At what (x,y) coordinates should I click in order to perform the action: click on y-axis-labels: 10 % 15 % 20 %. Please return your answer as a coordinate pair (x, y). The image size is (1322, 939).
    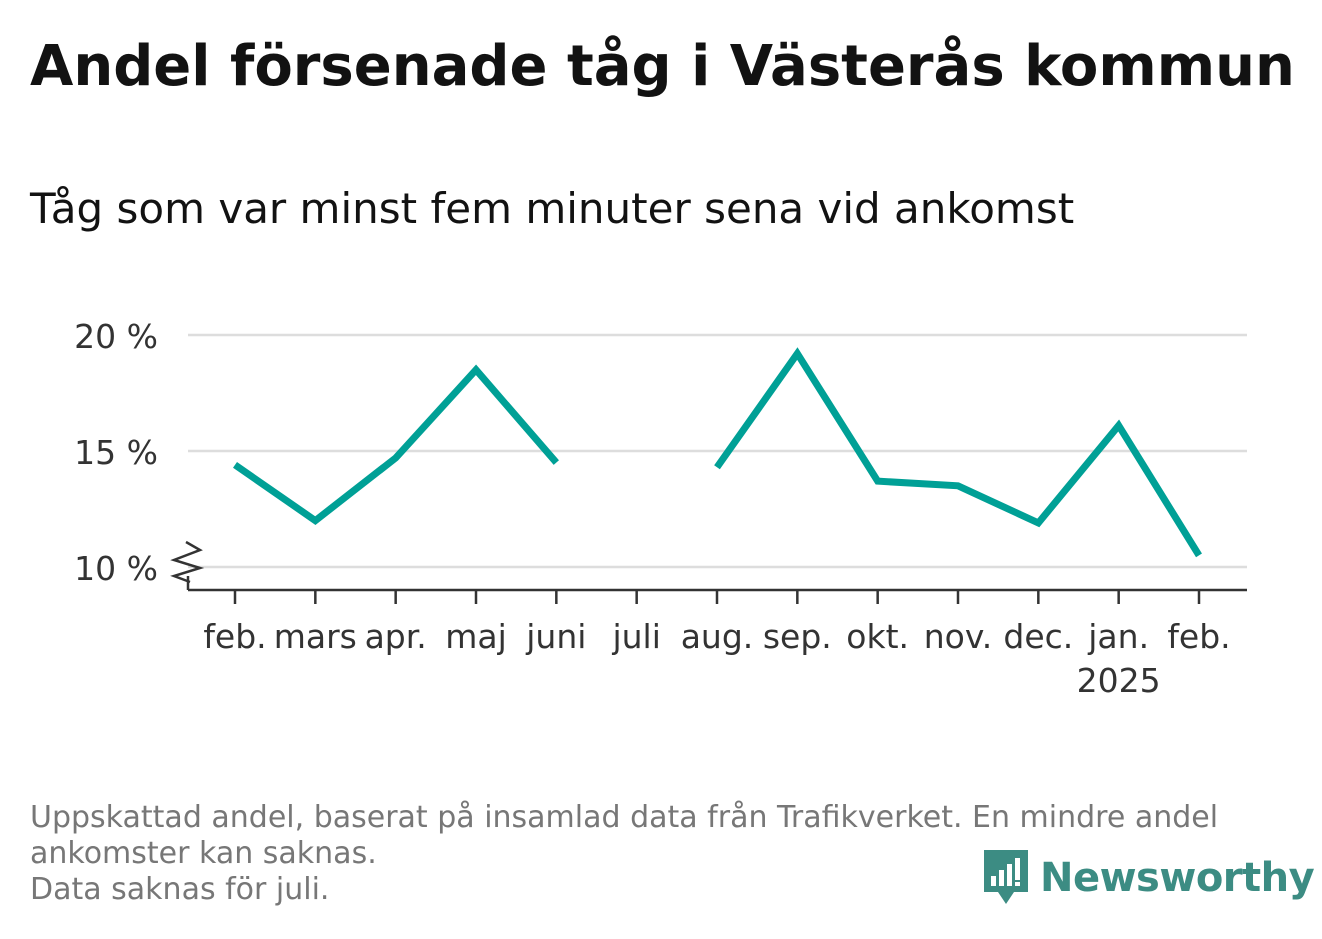
    Looking at the image, I should click on (116, 452).